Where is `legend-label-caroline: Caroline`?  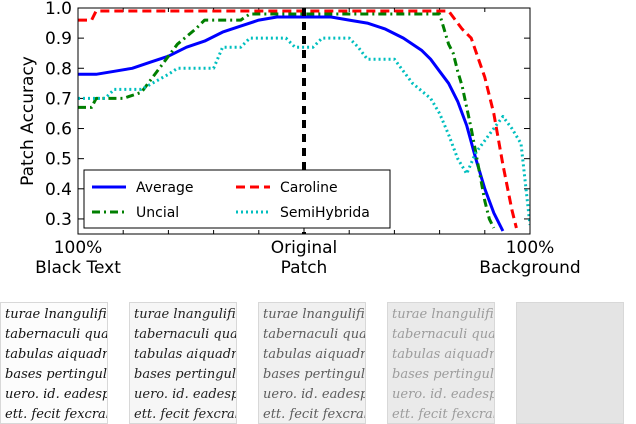 legend-label-caroline: Caroline is located at coordinates (309, 188).